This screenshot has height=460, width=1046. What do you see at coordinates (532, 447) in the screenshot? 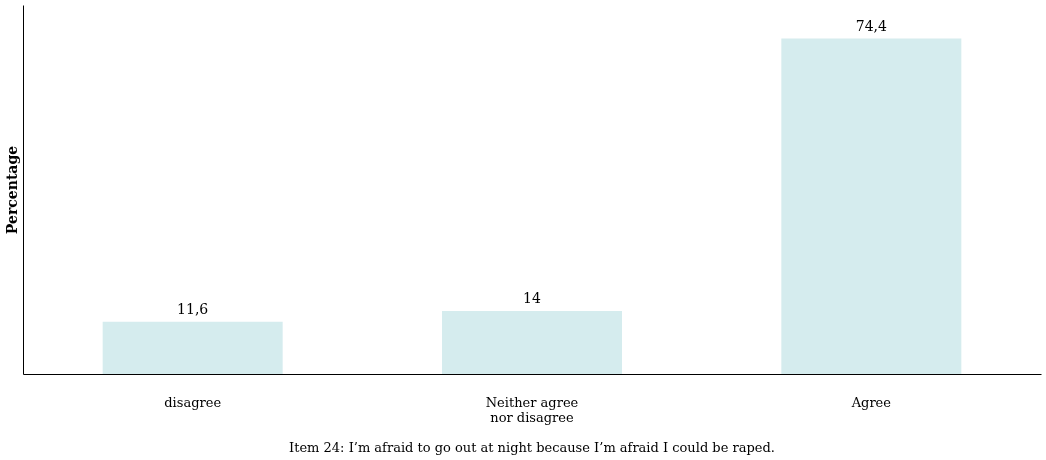
I see `text: Item 24: I’m afraid to go out at night because I’m afraid I could be raped.` at bounding box center [532, 447].